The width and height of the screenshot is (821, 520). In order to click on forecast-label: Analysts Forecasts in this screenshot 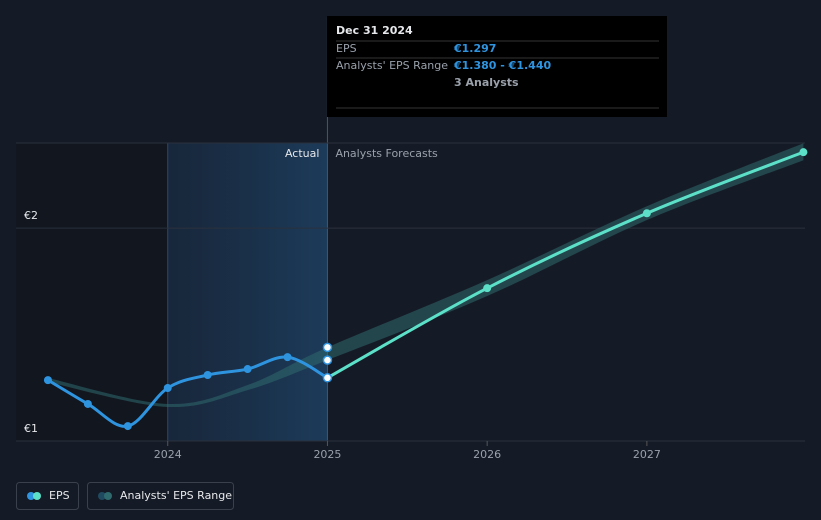, I will do `click(386, 153)`.